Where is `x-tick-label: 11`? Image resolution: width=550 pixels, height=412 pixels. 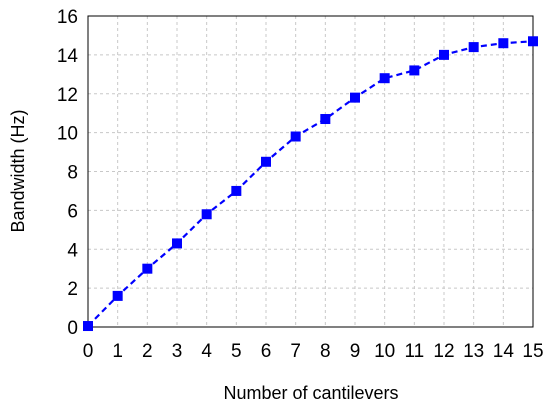
x-tick-label: 11 is located at coordinates (414, 351).